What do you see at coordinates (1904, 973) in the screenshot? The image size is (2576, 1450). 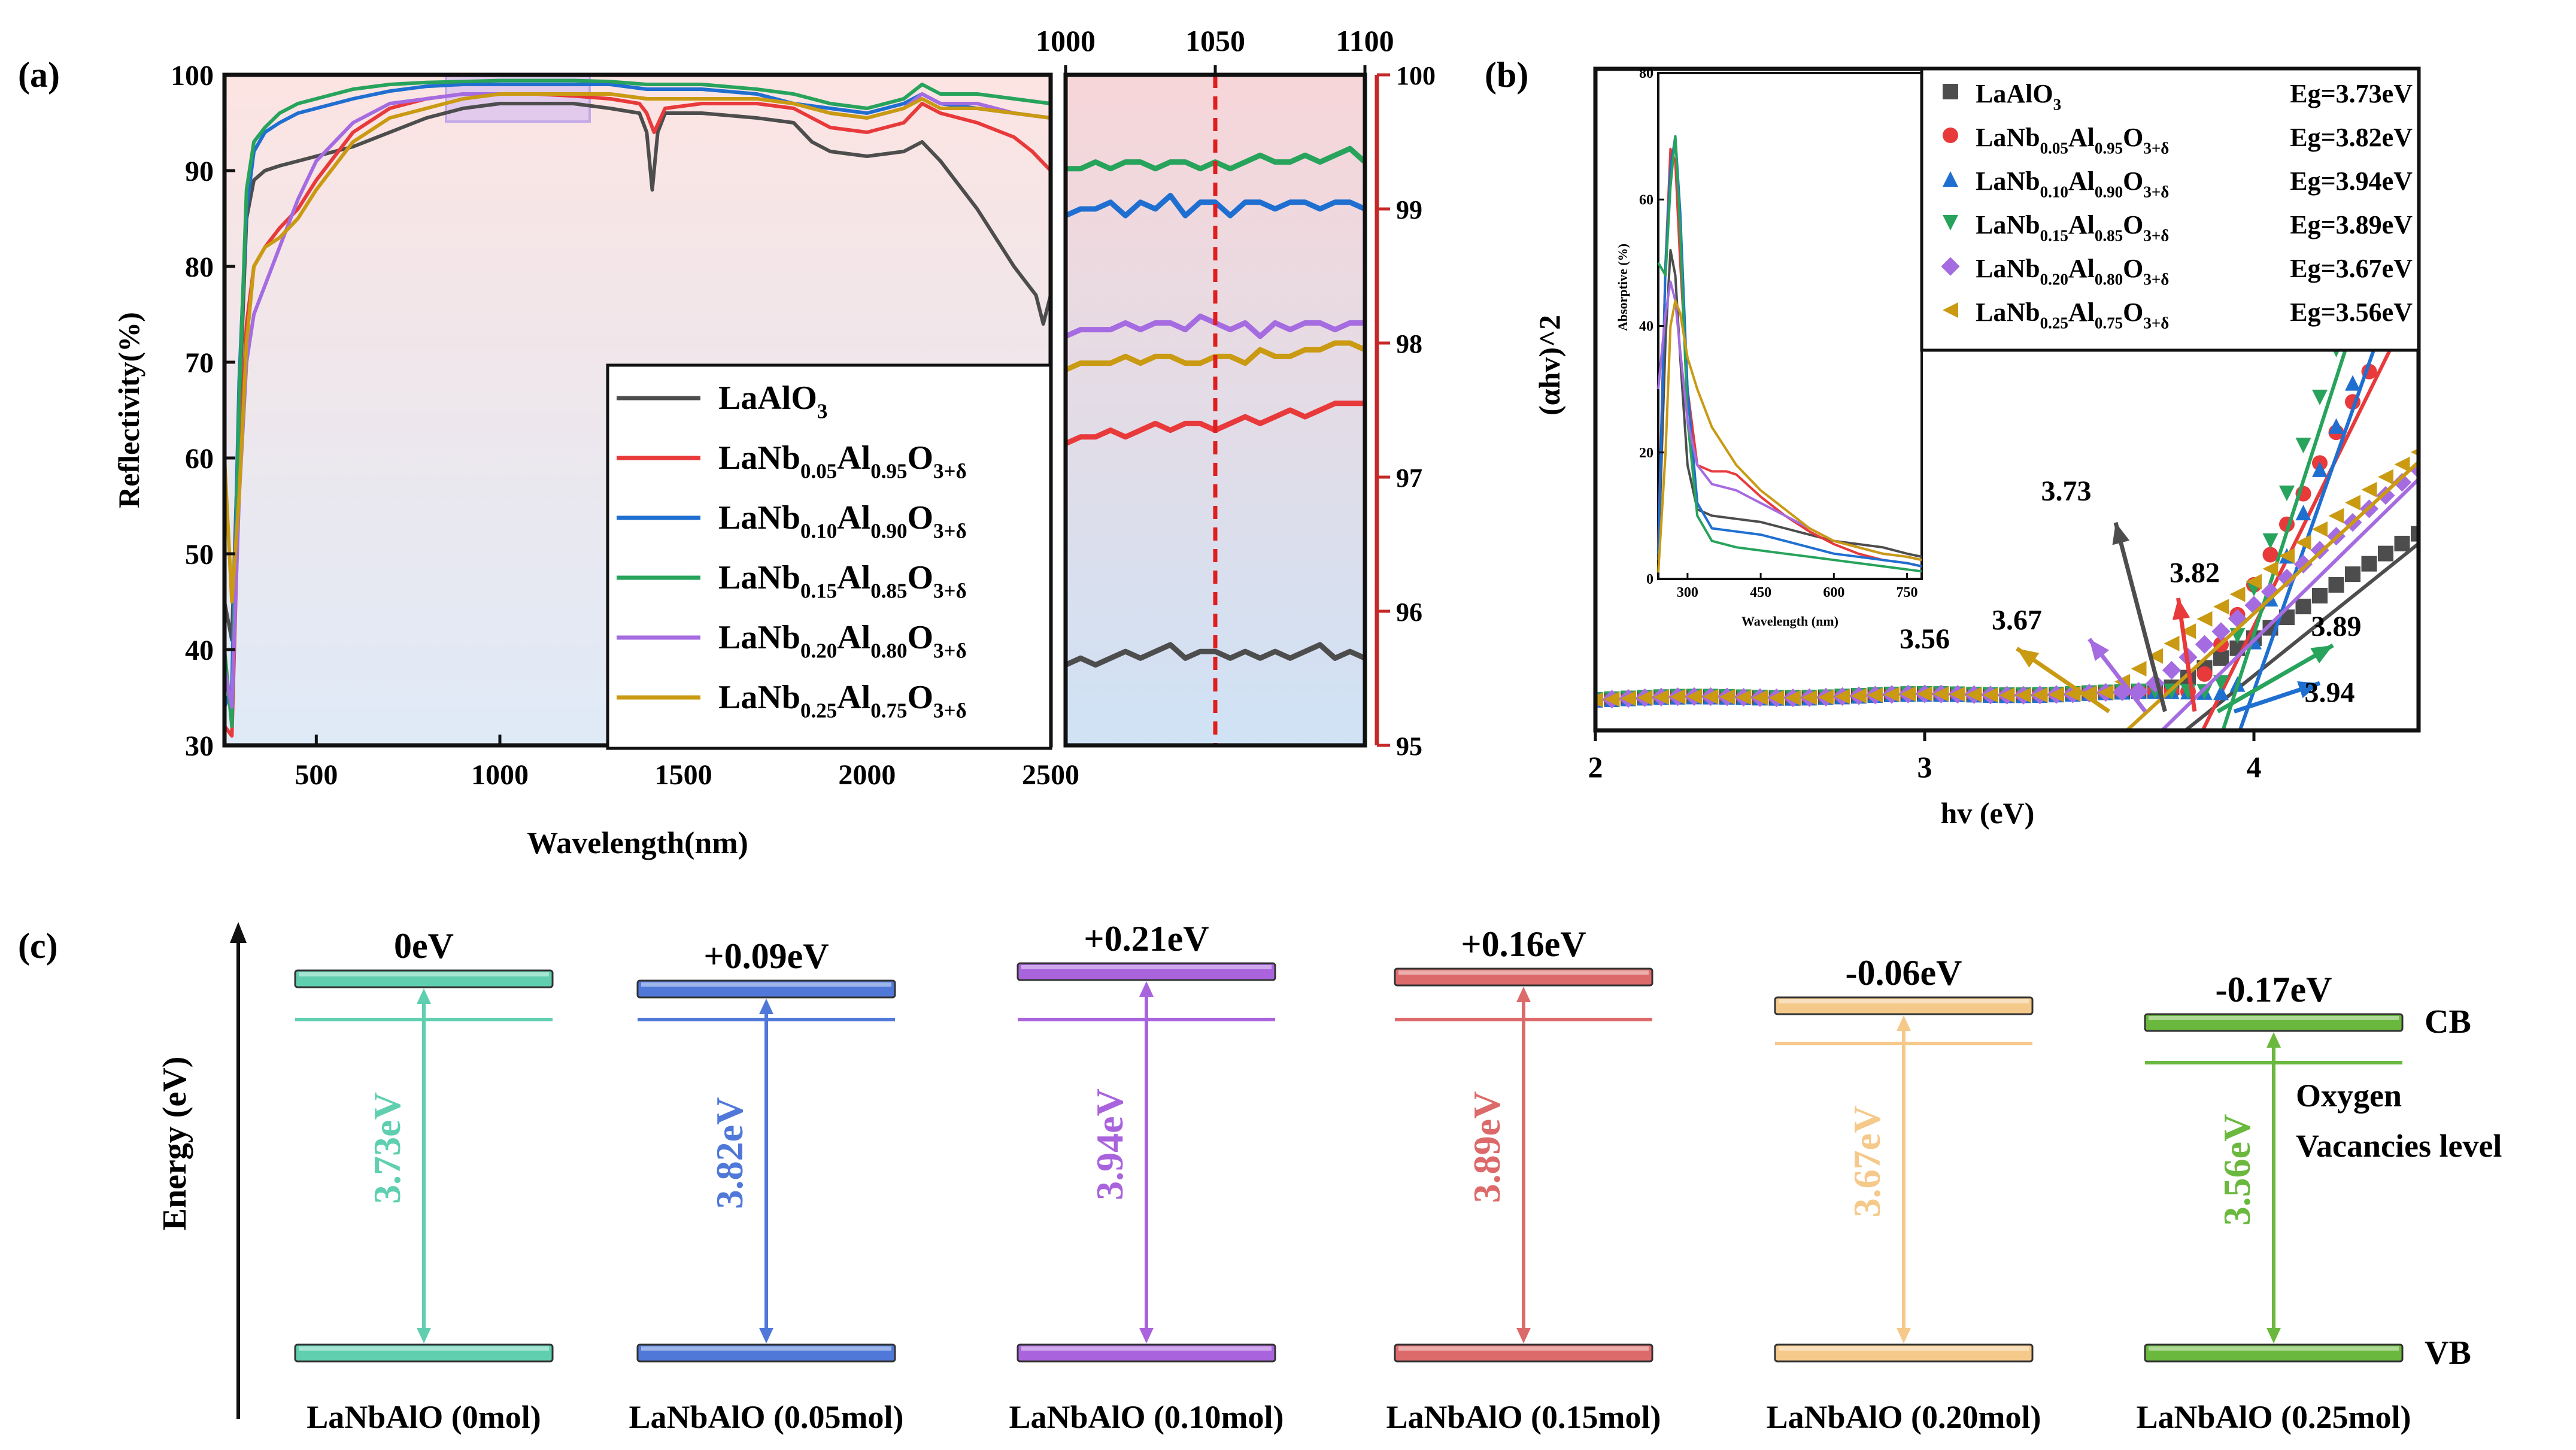 I see `band-shift-4: -0.06eV` at bounding box center [1904, 973].